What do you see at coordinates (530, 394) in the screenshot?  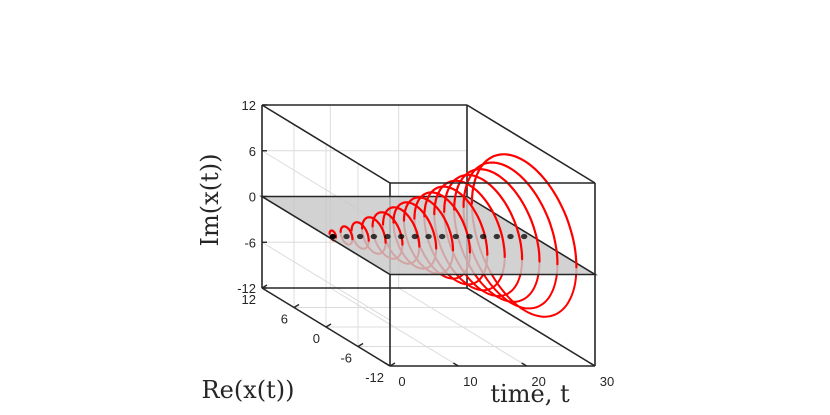 I see `x-axis-label: time, t` at bounding box center [530, 394].